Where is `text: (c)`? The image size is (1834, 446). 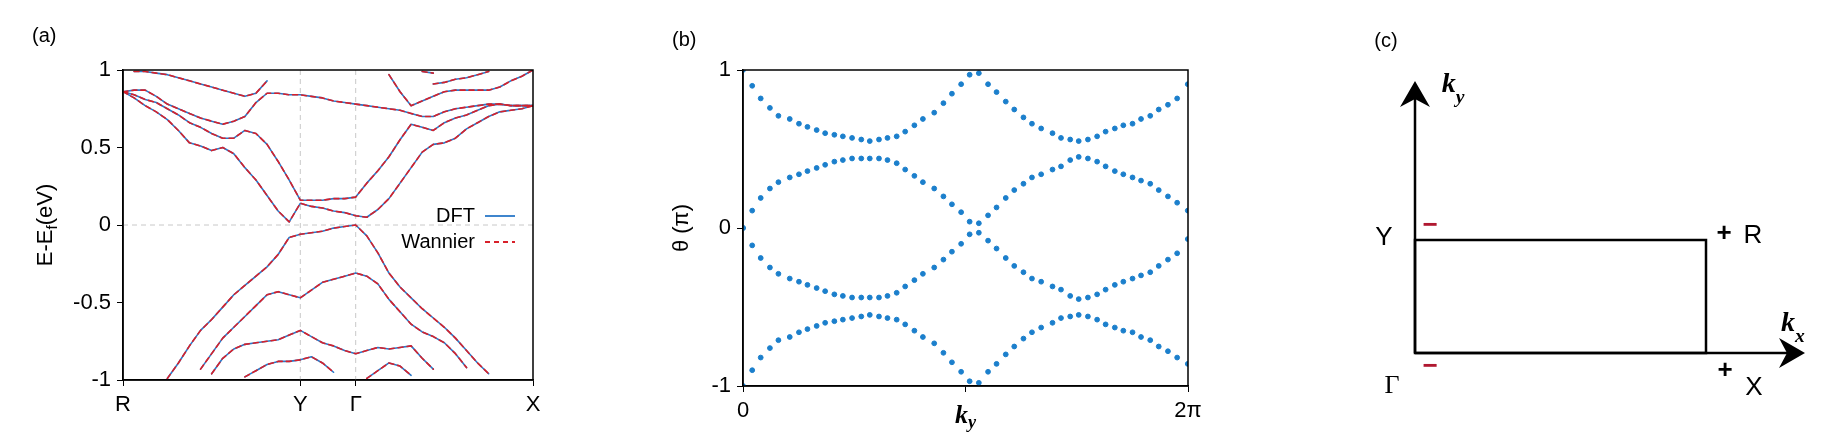 text: (c) is located at coordinates (1386, 40).